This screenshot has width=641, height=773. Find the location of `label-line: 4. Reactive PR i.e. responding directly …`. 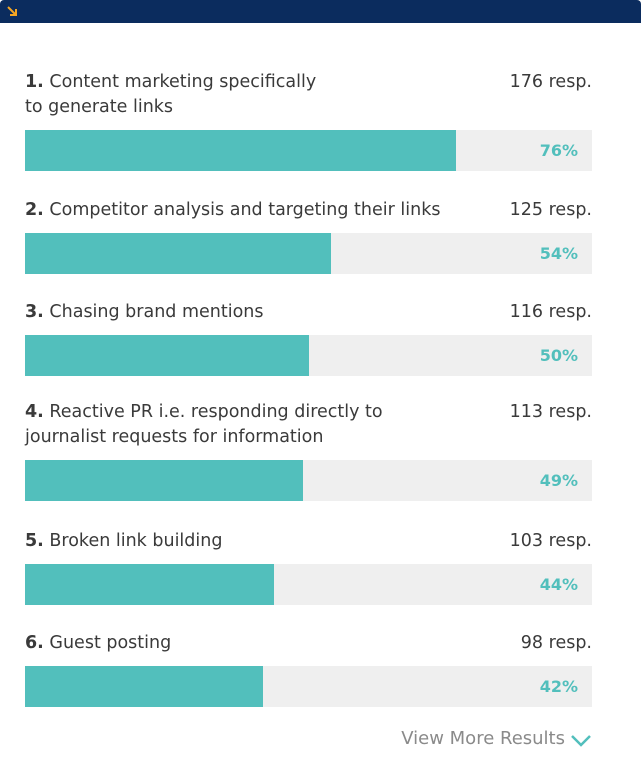

label-line: 4. Reactive PR i.e. responding directly … is located at coordinates (204, 412).